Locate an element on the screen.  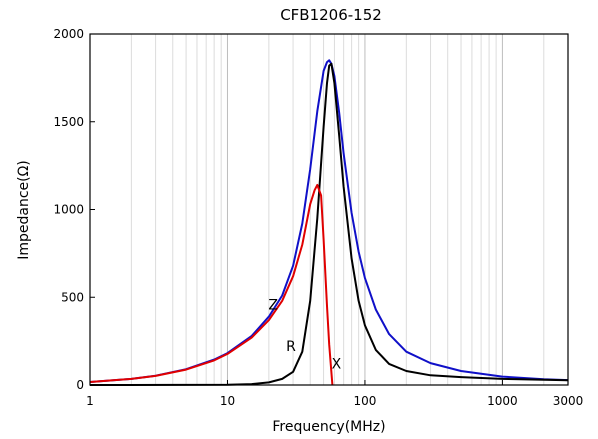
x-tick-label: 1 is located at coordinates (90, 401).